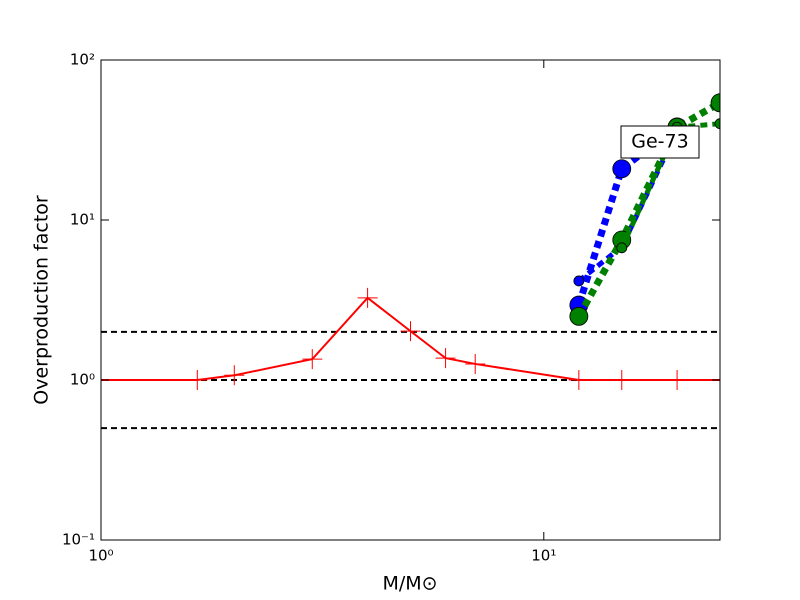 The image size is (800, 600). I want to click on x-tick-label: 10¹, so click(543, 556).